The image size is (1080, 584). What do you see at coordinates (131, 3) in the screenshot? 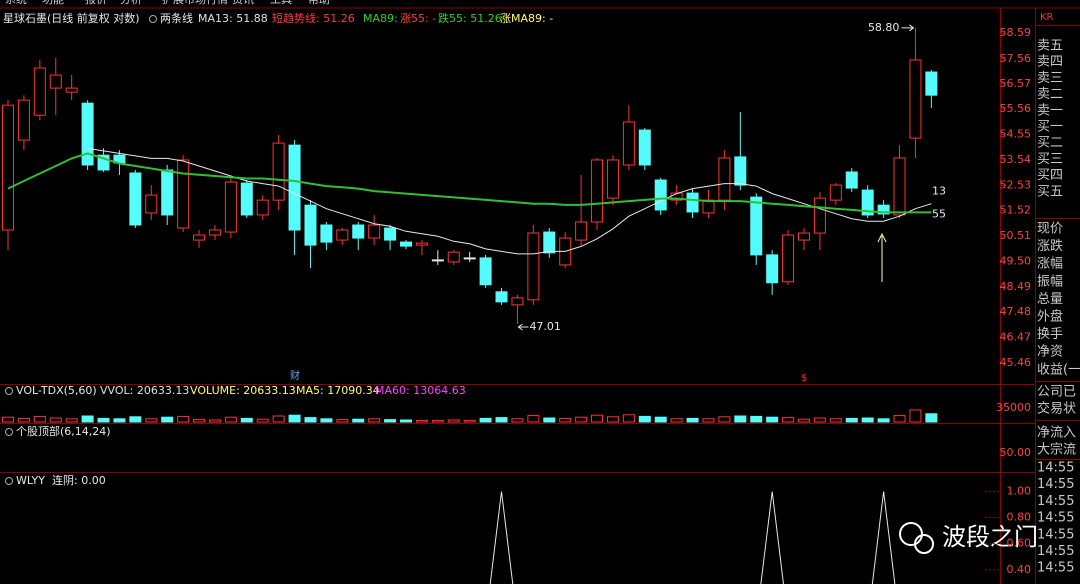
I see `menu-item: 分析` at bounding box center [131, 3].